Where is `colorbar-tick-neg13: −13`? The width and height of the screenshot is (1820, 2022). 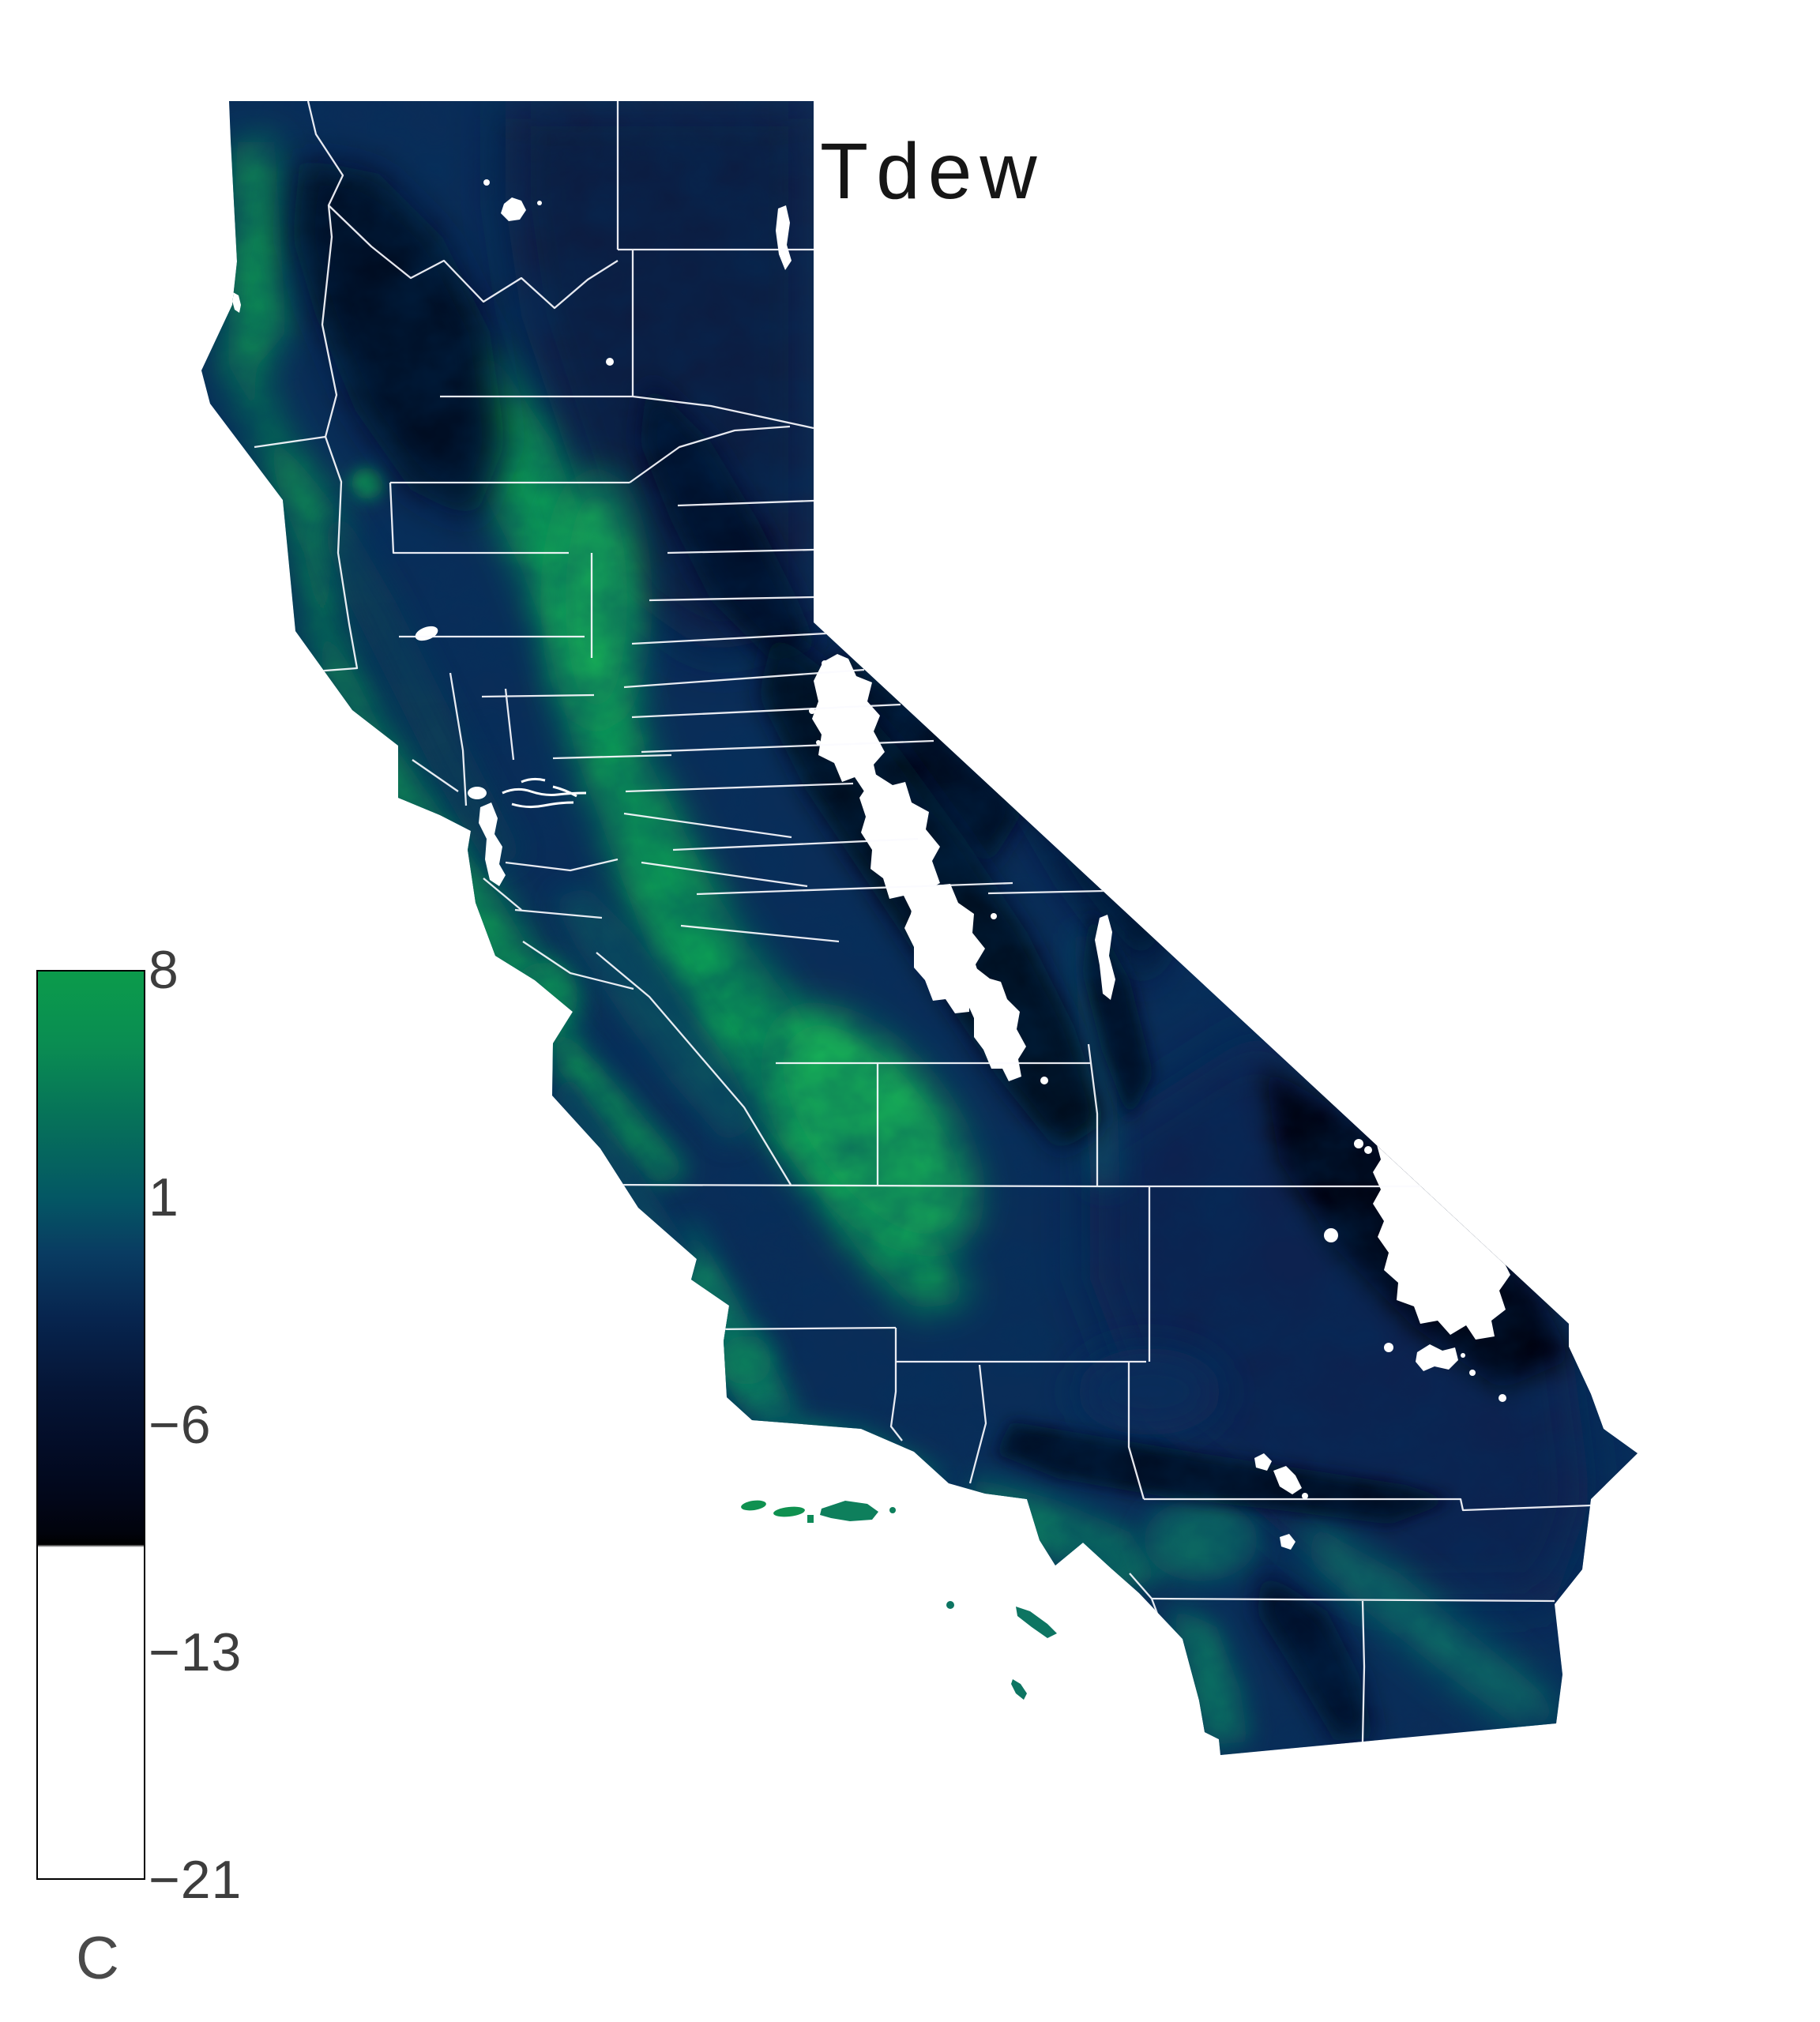 colorbar-tick-neg13: −13 is located at coordinates (196, 1652).